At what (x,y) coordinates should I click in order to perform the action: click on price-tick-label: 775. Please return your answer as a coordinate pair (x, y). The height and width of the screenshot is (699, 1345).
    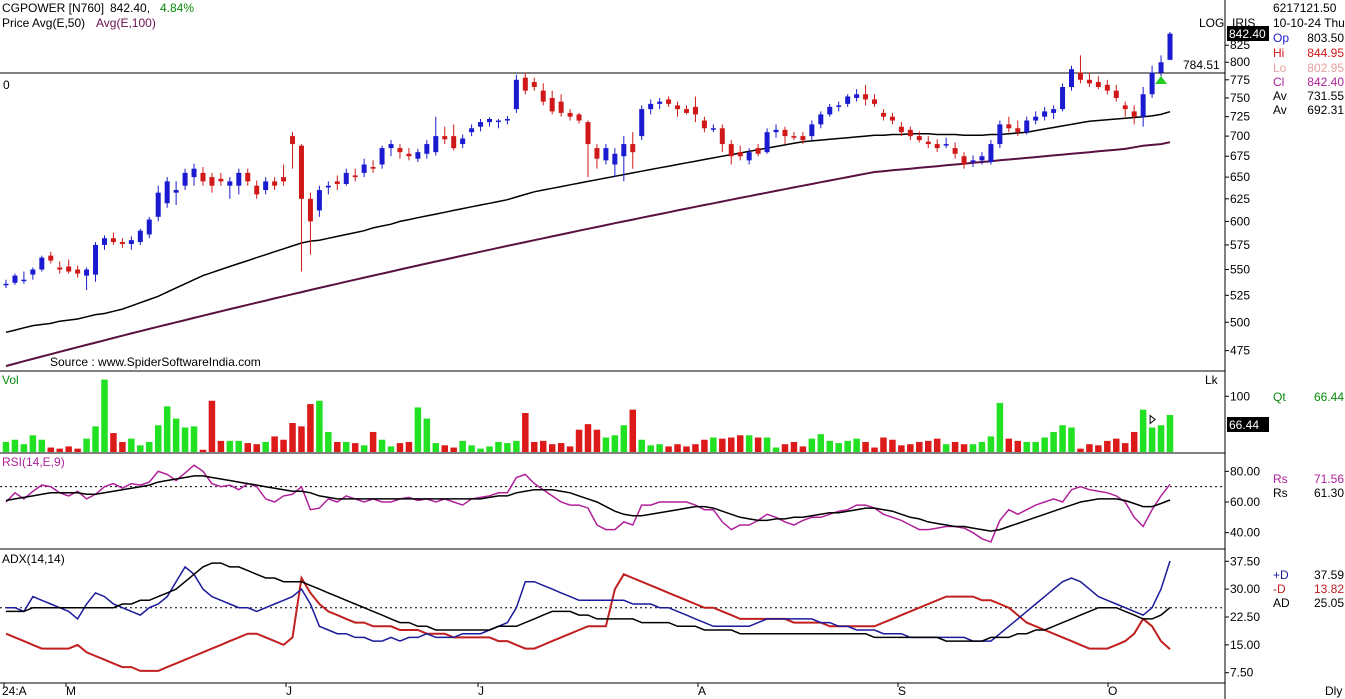
    Looking at the image, I should click on (1240, 80).